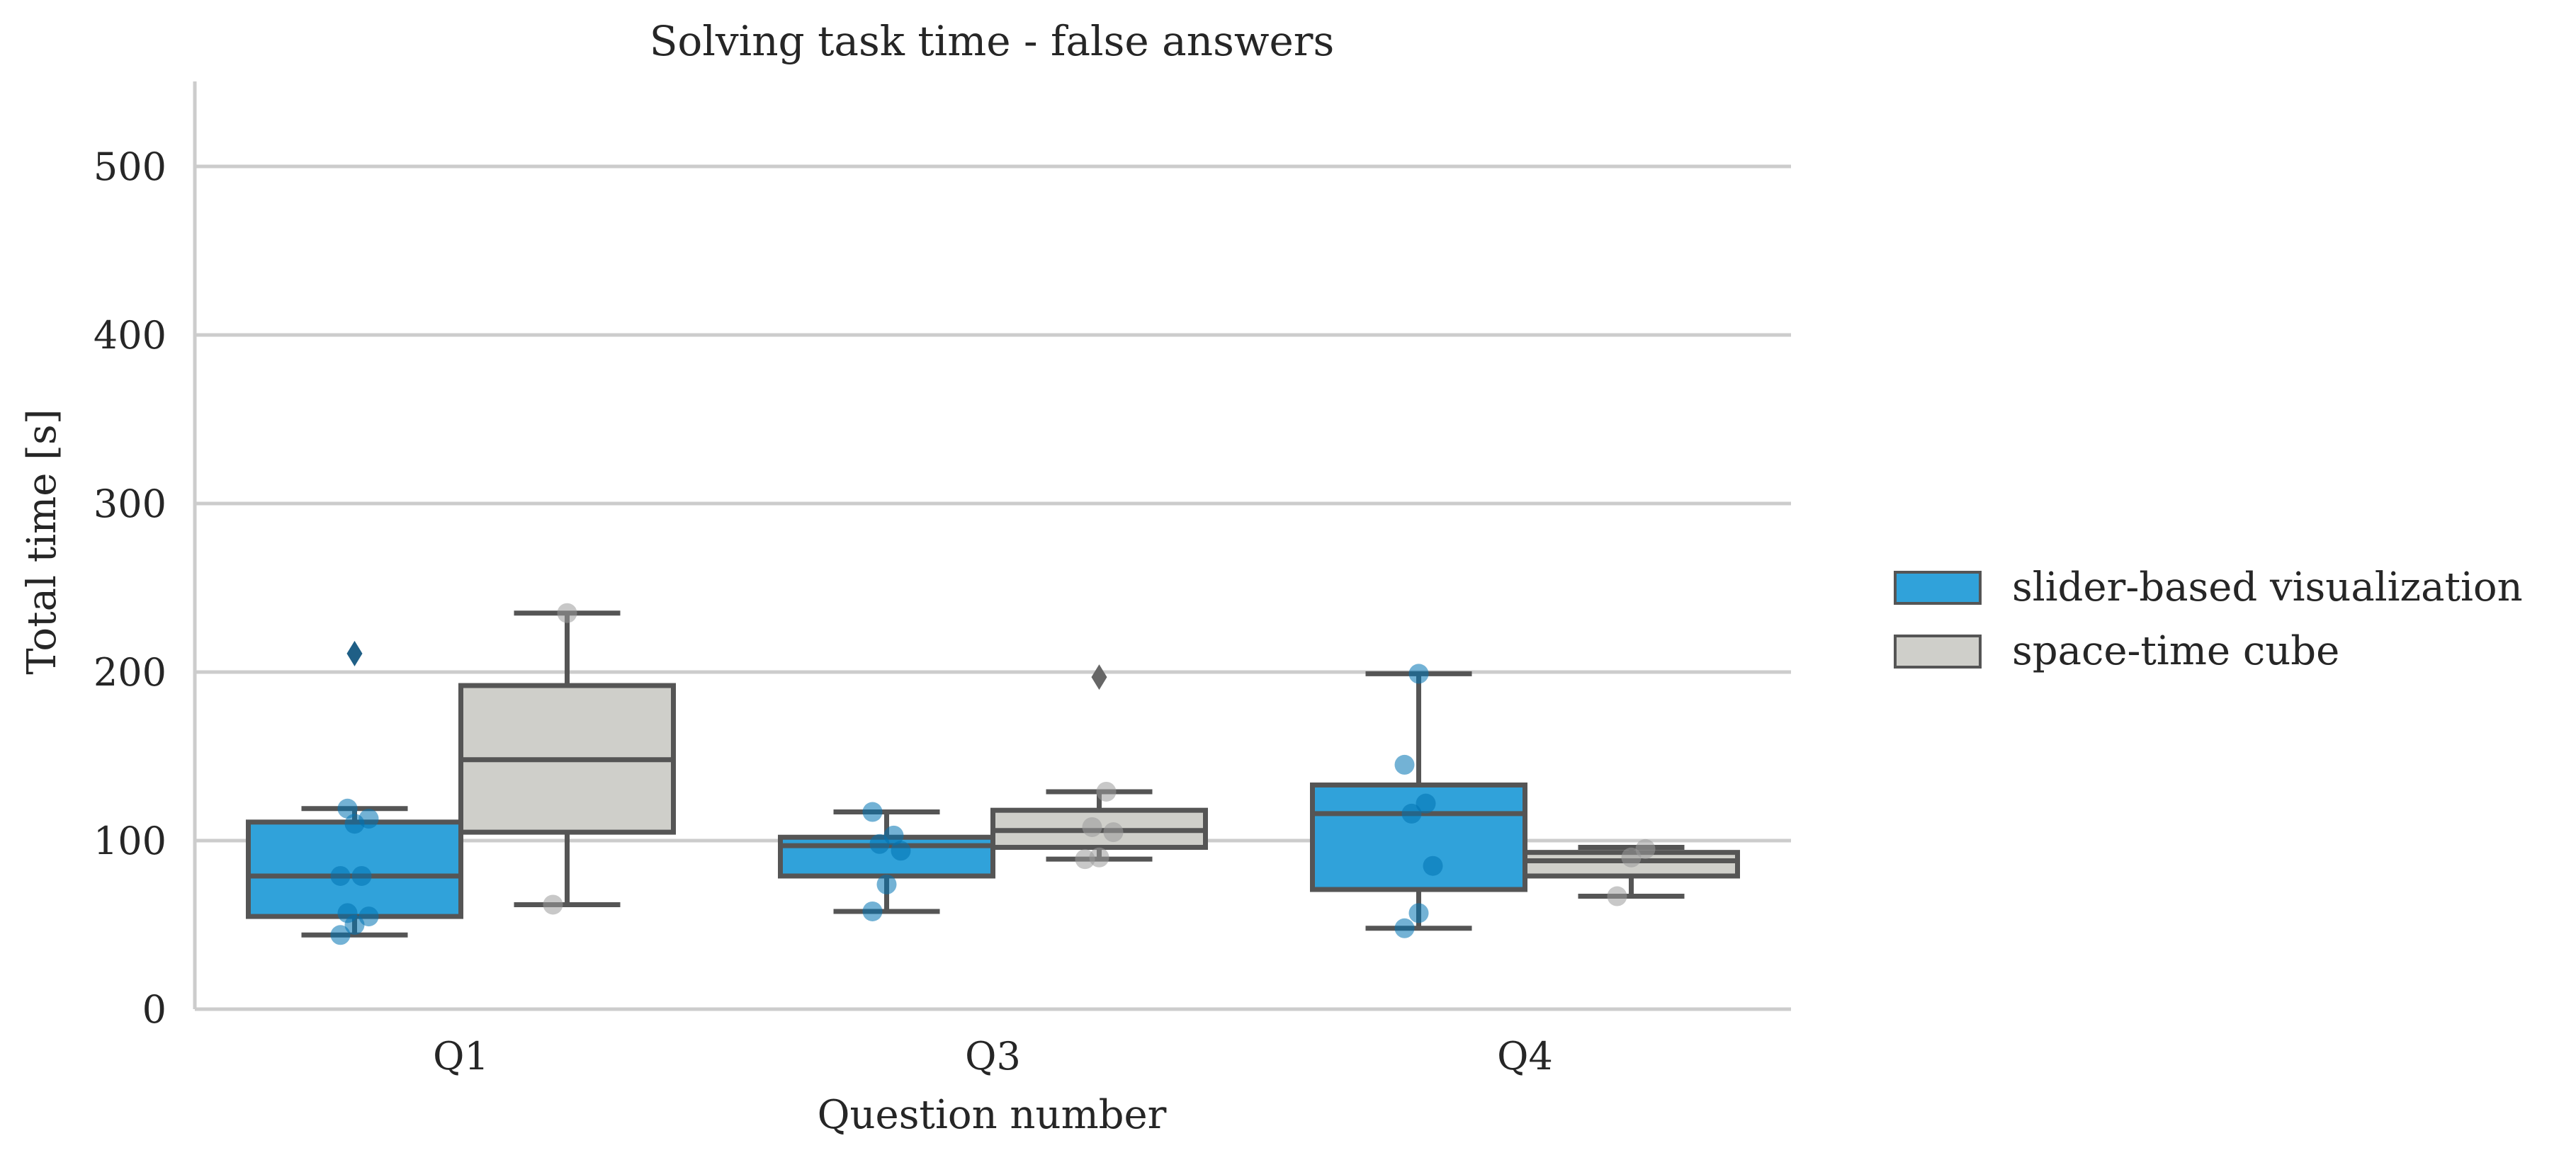 The height and width of the screenshot is (1160, 2576). Describe the element at coordinates (130, 166) in the screenshot. I see `y-tick-label: 500` at that location.